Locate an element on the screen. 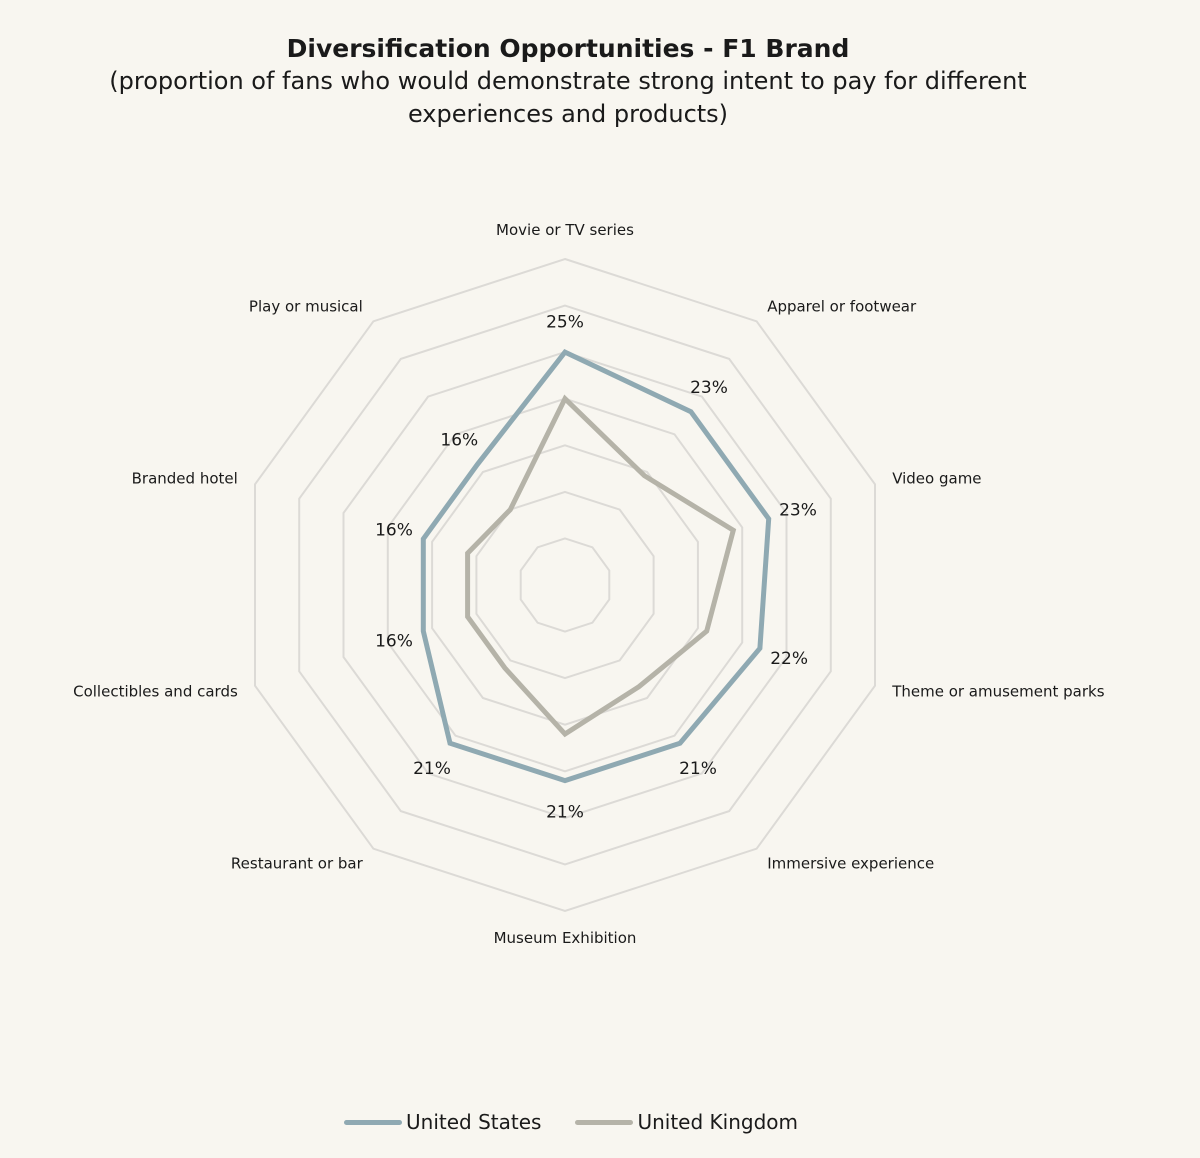  legend-label-united-states: United States is located at coordinates (474, 1122).